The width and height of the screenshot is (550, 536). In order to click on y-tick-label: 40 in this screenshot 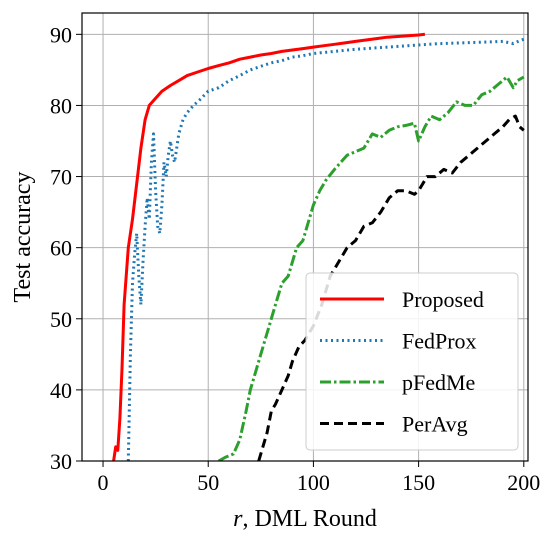, I will do `click(61, 390)`.